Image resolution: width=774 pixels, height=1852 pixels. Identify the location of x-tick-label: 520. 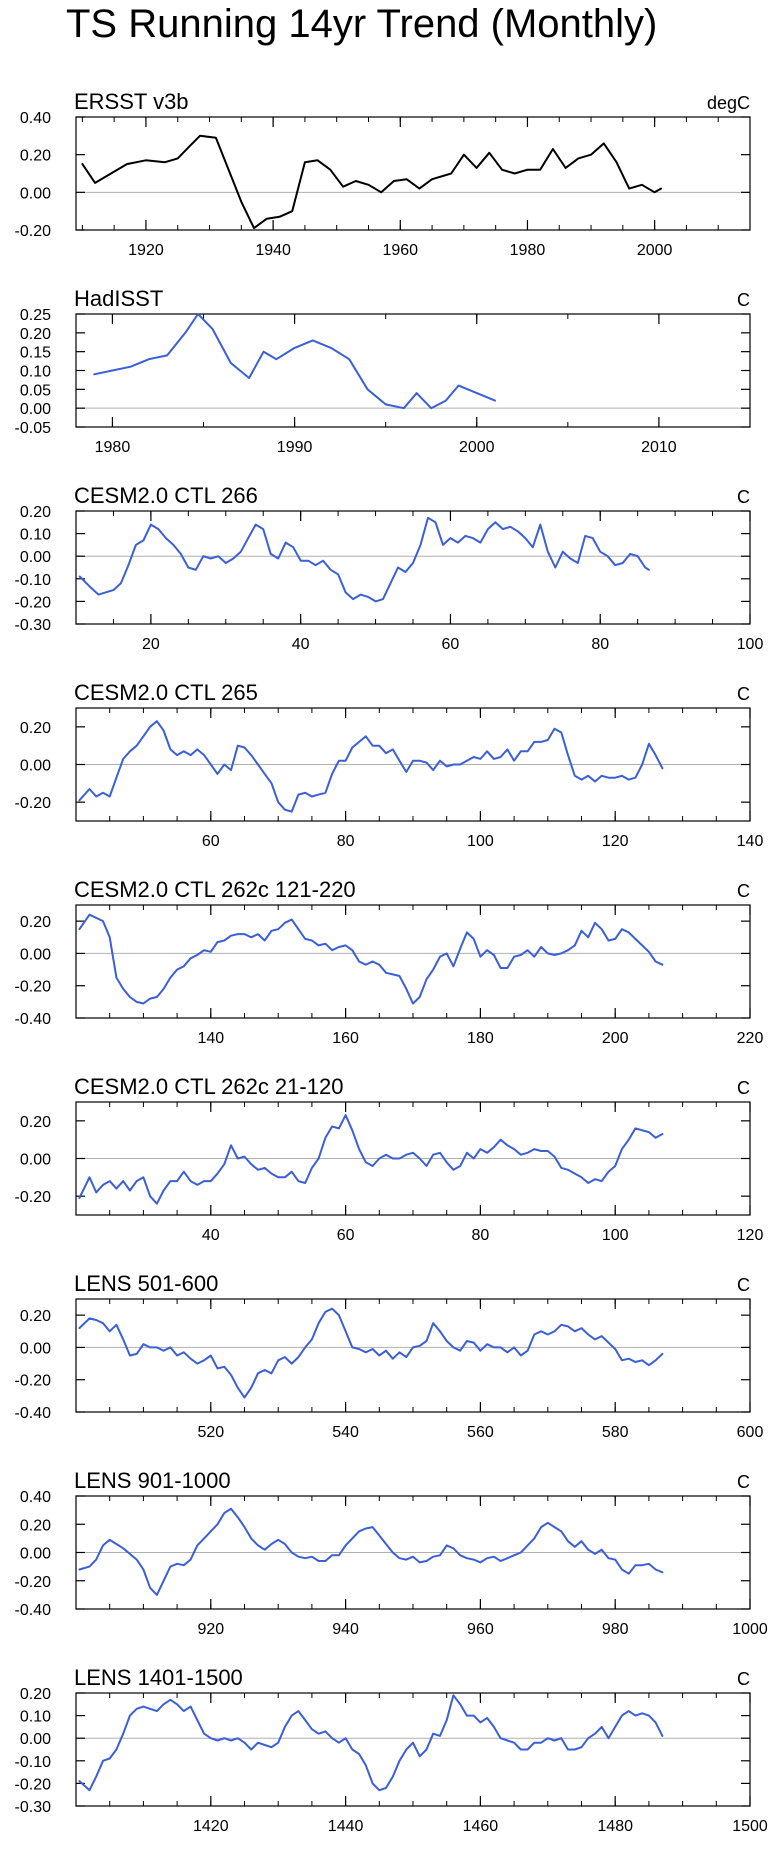
(210, 1432).